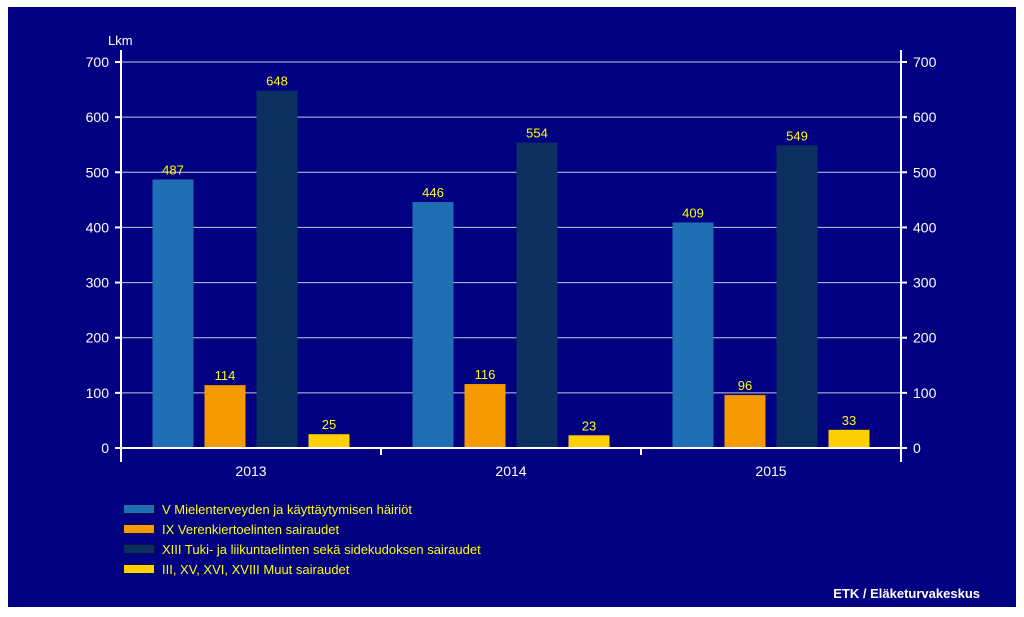  Describe the element at coordinates (225, 375) in the screenshot. I see `data-label: 114` at that location.